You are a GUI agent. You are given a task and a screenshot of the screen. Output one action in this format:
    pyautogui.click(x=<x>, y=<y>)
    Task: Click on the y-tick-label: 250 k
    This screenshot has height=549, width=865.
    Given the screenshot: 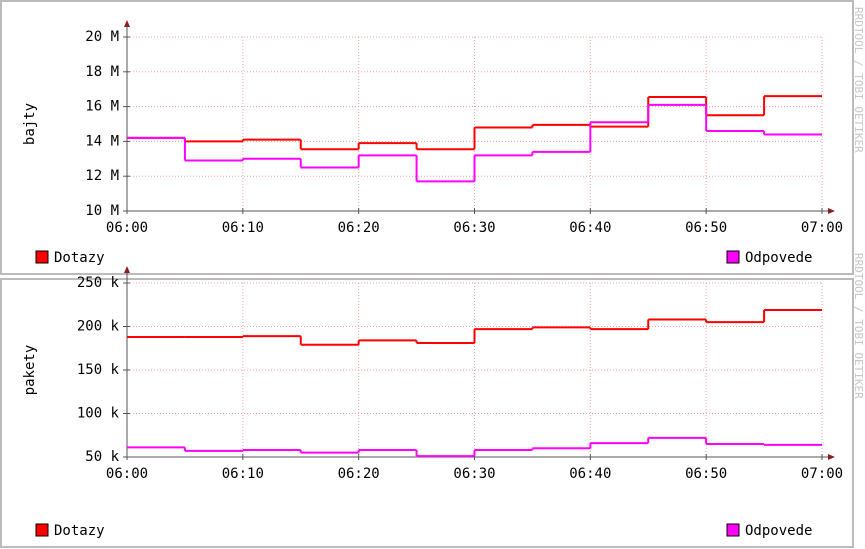 What is the action you would take?
    pyautogui.click(x=98, y=283)
    